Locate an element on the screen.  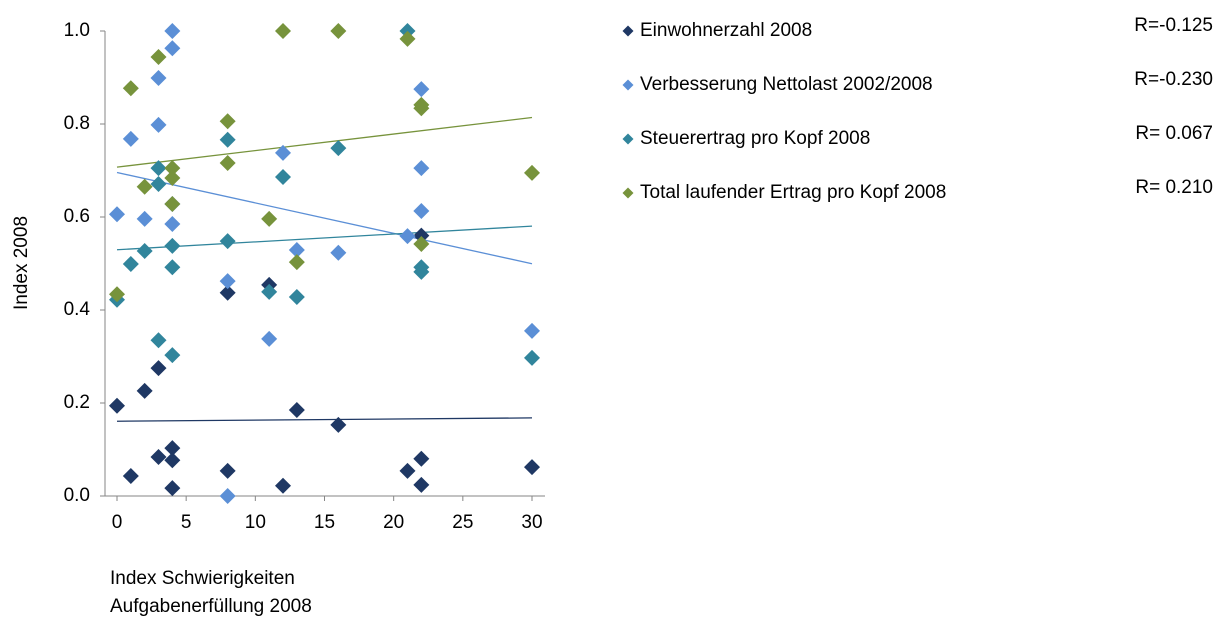
x-tick-label: 20 is located at coordinates (393, 522).